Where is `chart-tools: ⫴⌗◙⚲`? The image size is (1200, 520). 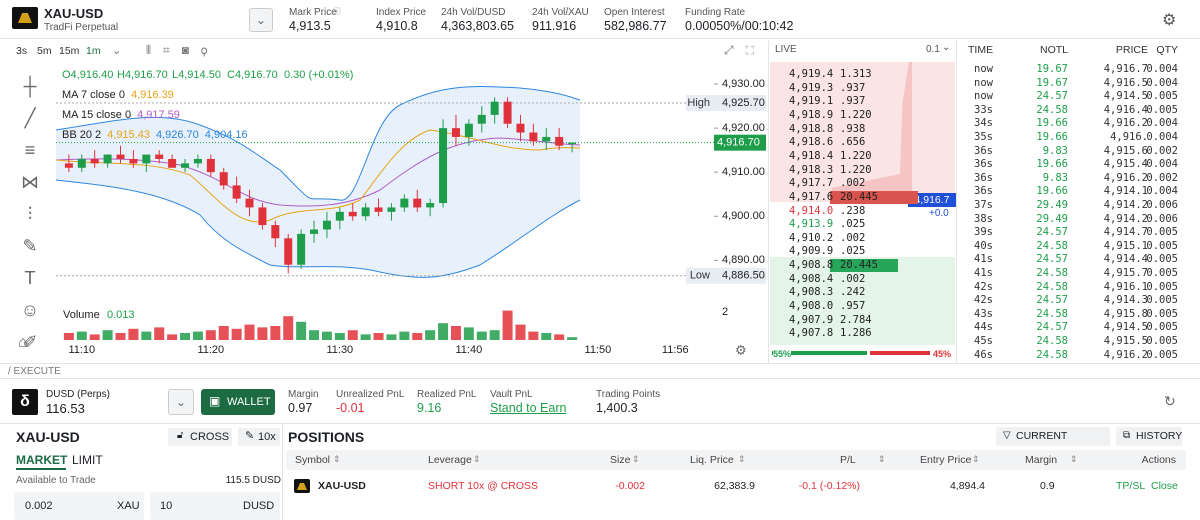
chart-tools: ⫴⌗◙⚲ is located at coordinates (183, 50).